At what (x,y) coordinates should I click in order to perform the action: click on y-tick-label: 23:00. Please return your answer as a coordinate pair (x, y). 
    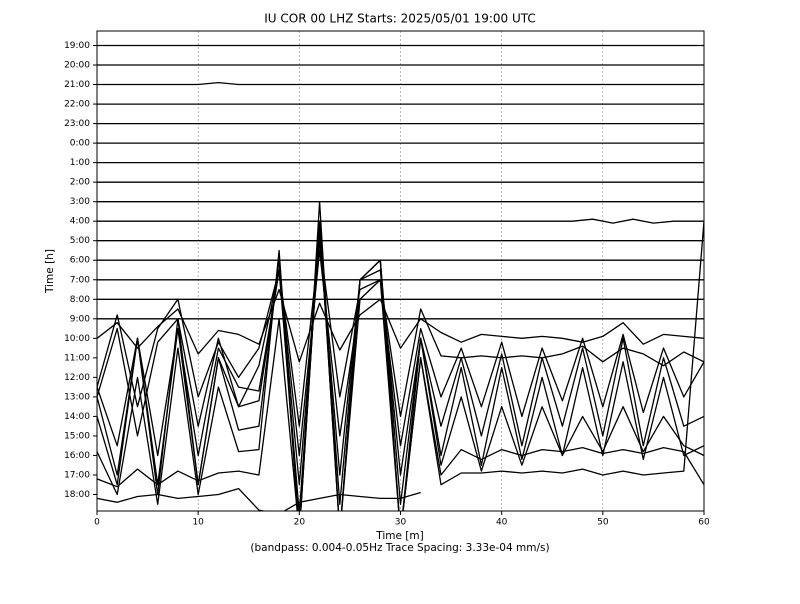
    Looking at the image, I should click on (77, 124).